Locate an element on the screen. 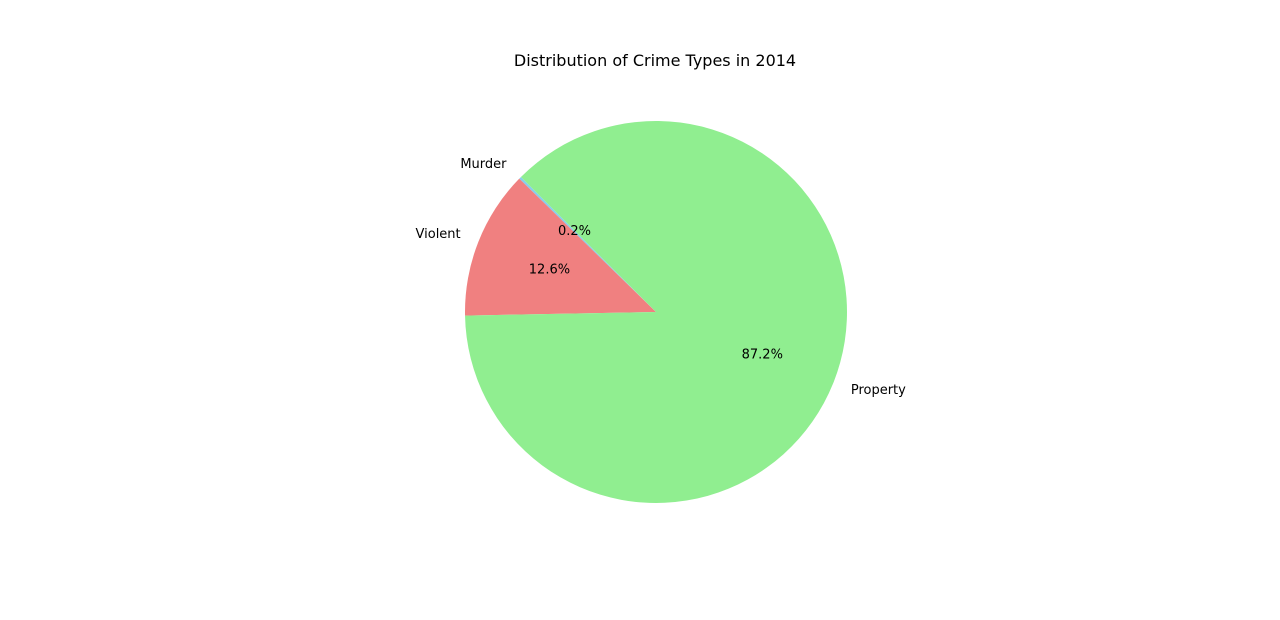 This screenshot has width=1280, height=620. pie-slice-violent is located at coordinates (560, 247).